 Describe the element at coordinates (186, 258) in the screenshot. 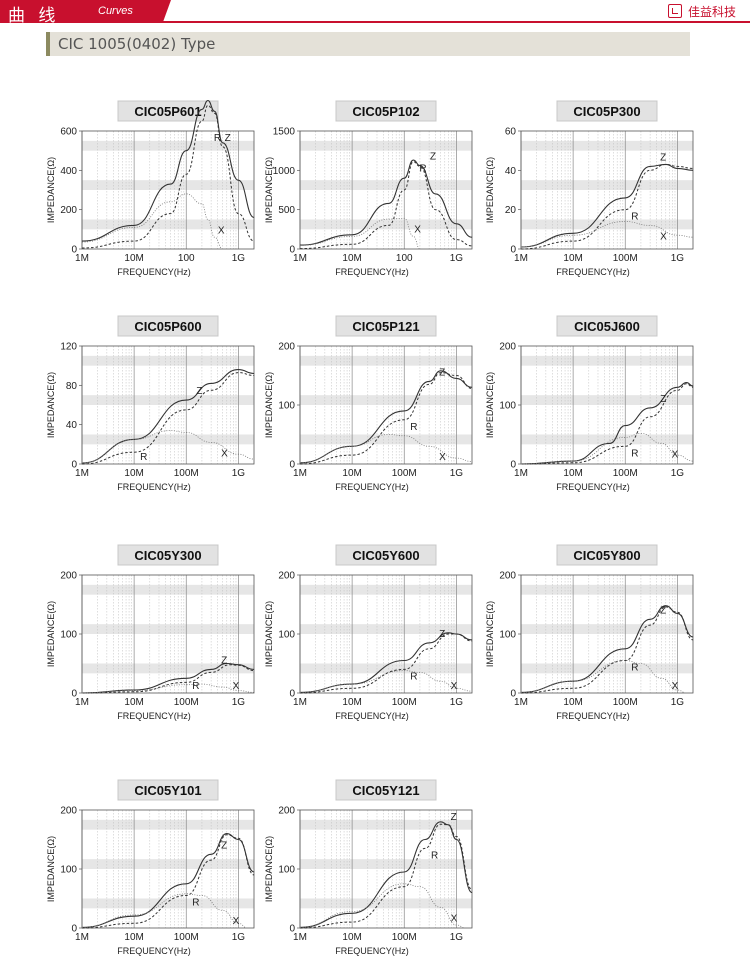

I see `x-tick-label: 100` at that location.